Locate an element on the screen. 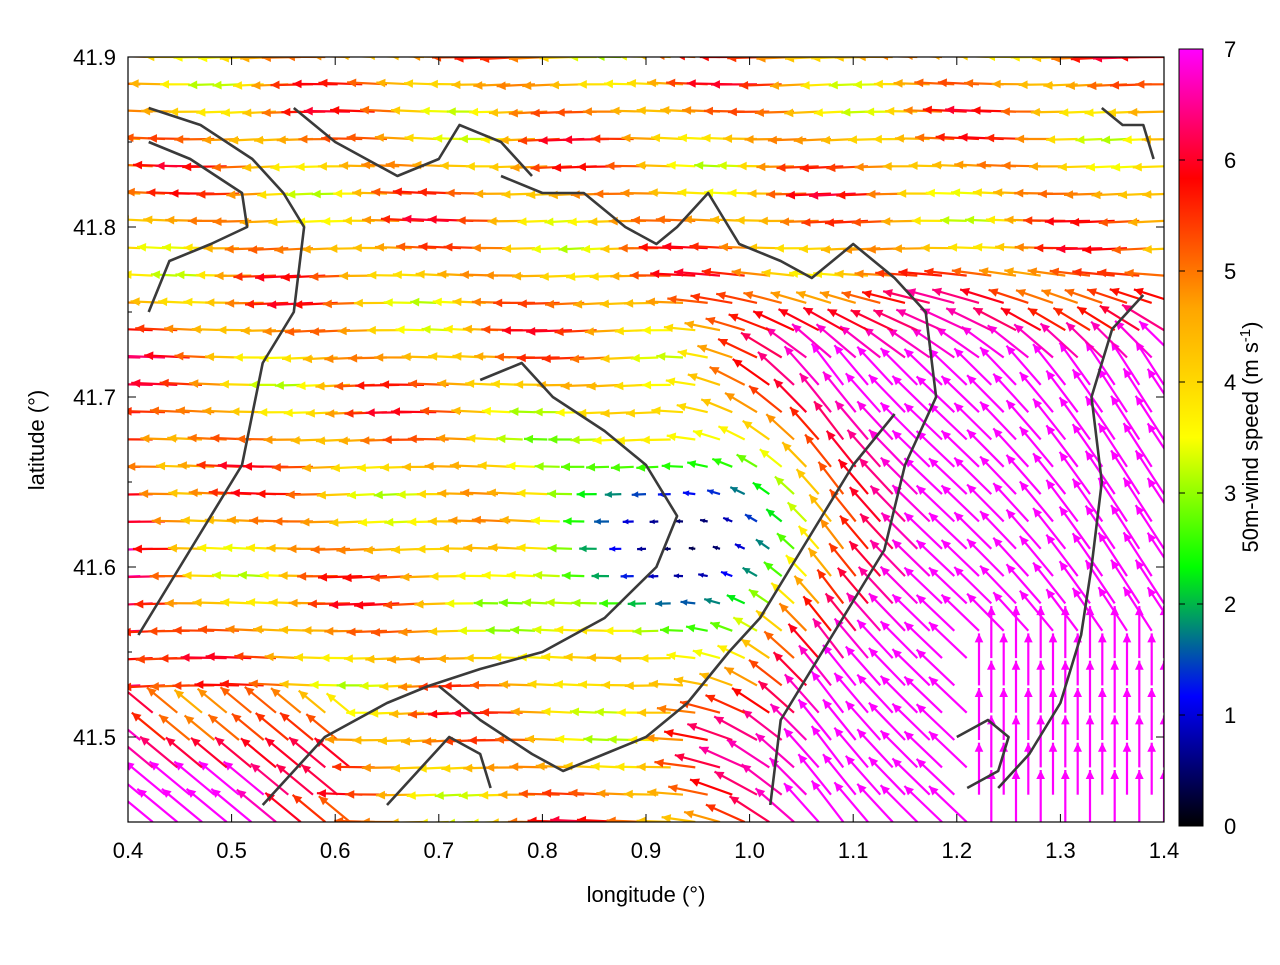 The height and width of the screenshot is (965, 1280). y-tick-label: 41.6 is located at coordinates (94, 567).